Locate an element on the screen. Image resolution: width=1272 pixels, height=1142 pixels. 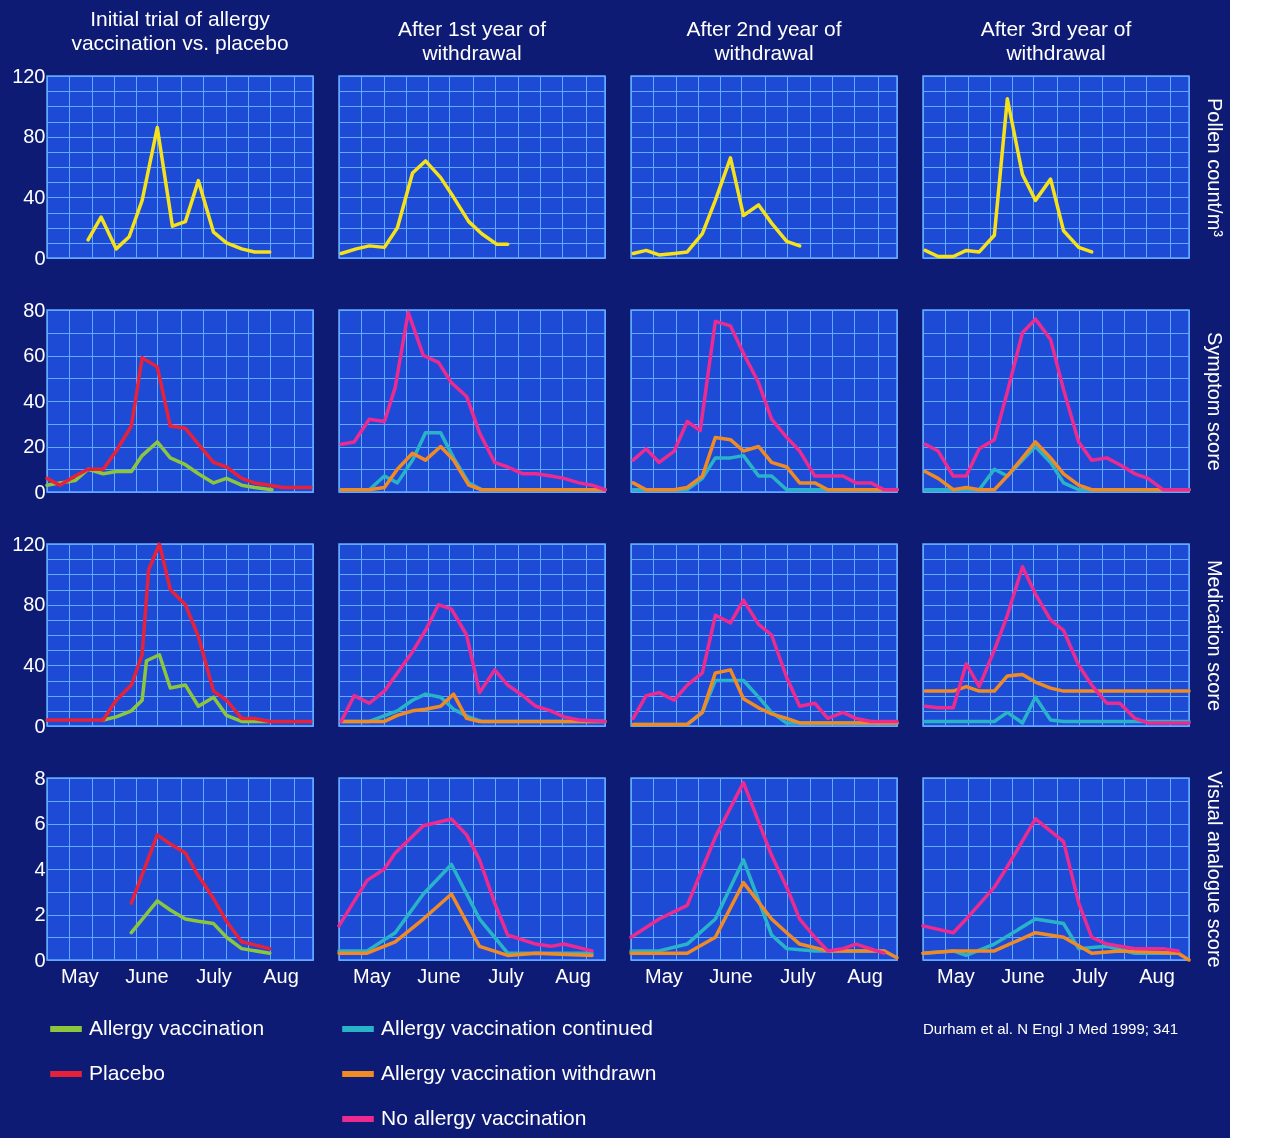
legend-label: Placebo is located at coordinates (127, 1072).